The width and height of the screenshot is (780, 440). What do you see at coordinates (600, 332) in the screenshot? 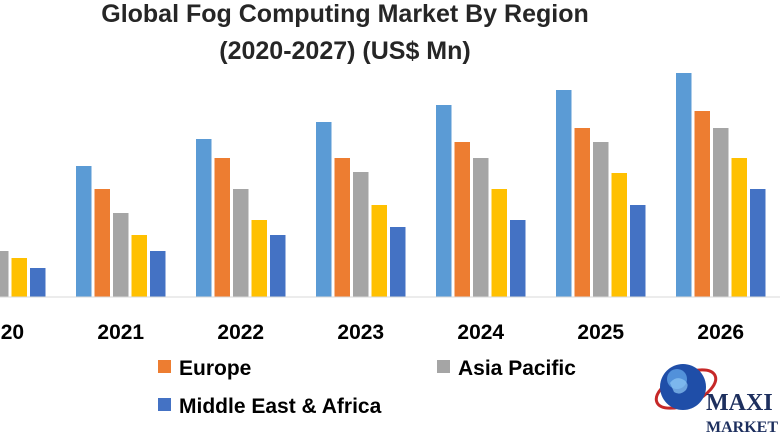
I see `x-tick-label: 2025` at bounding box center [600, 332].